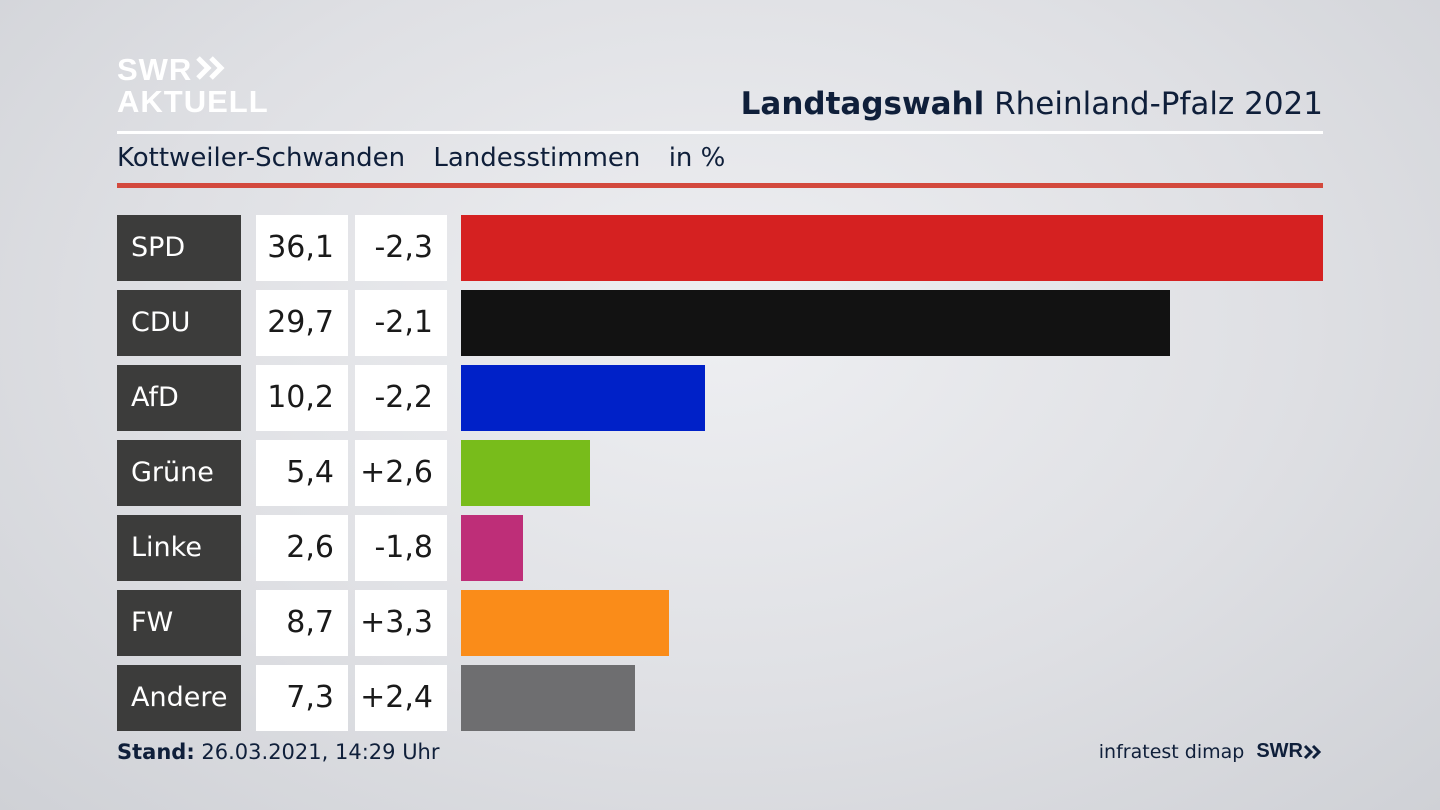 The image size is (1440, 810). Describe the element at coordinates (320, 752) in the screenshot. I see `stand-value: 26.03.2021, 14:29 Uhr` at that location.